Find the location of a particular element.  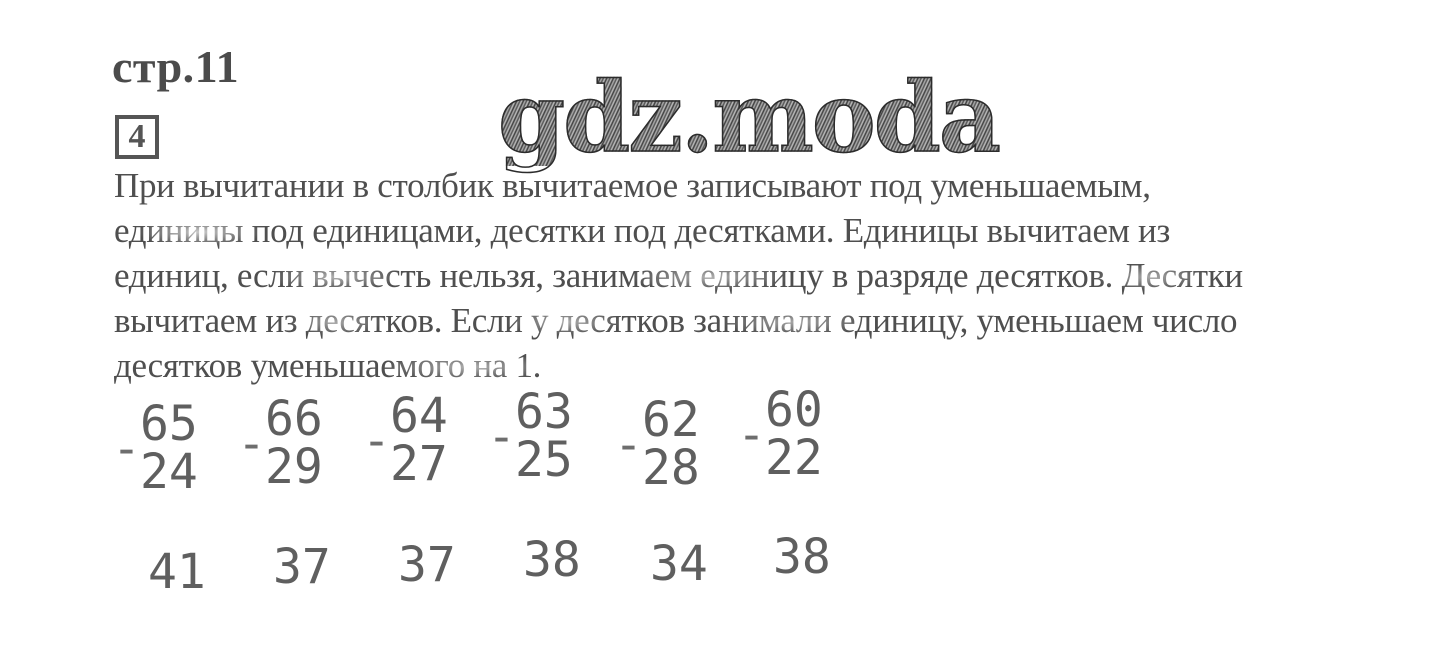

subtrahend: 28 is located at coordinates (671, 468).